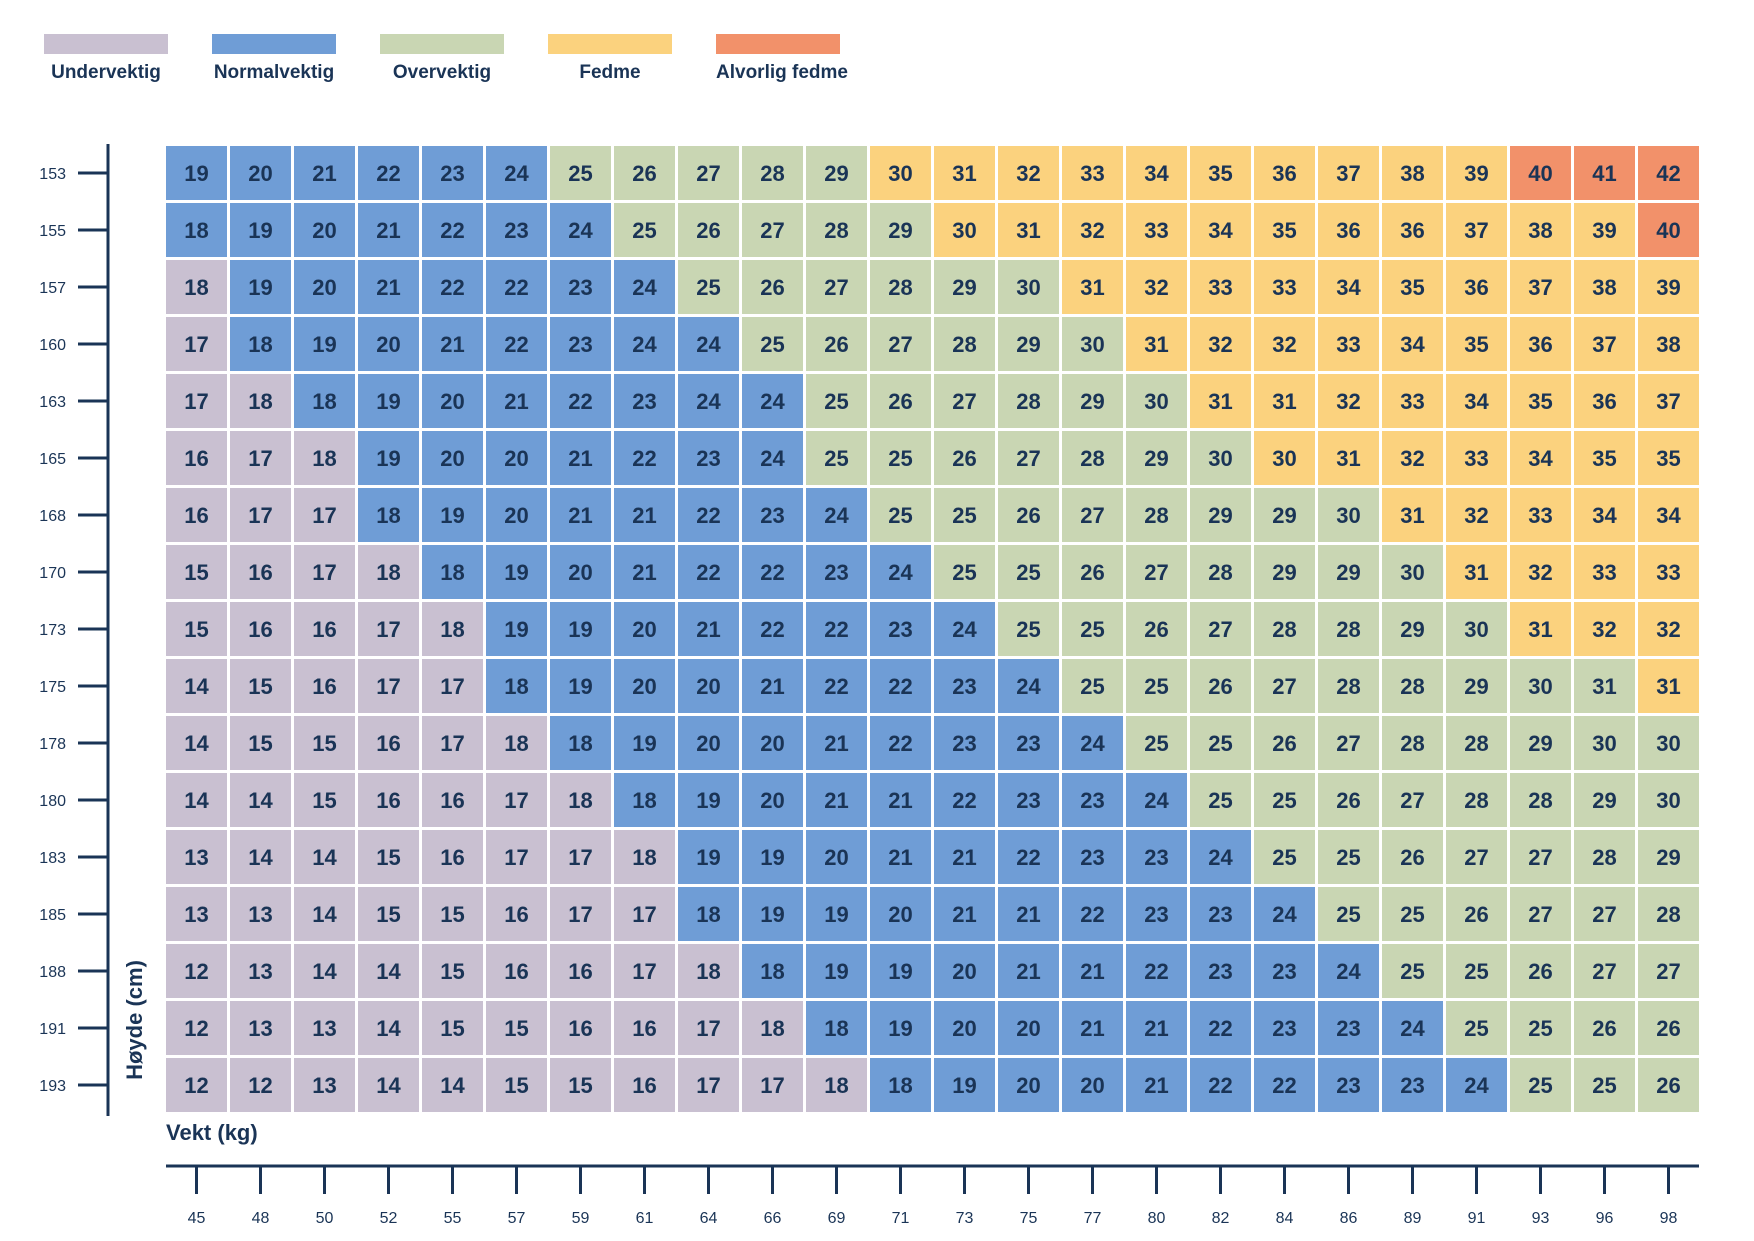 The width and height of the screenshot is (1754, 1241). Describe the element at coordinates (1668, 344) in the screenshot. I see `cell-label: 38` at that location.